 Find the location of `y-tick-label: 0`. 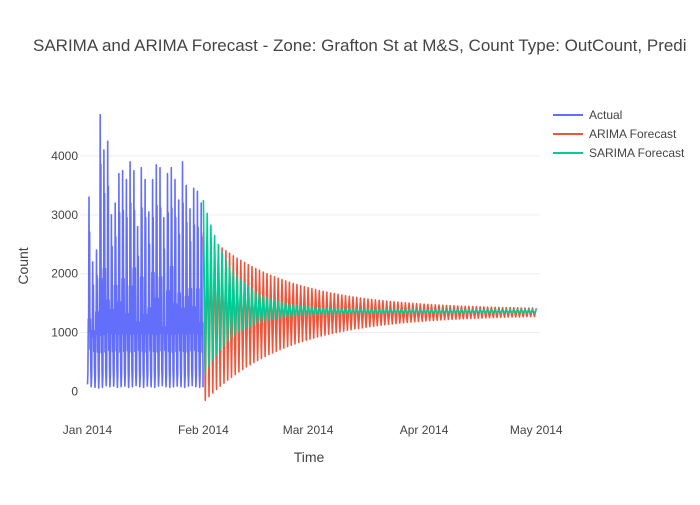

y-tick-label: 0 is located at coordinates (74, 391).